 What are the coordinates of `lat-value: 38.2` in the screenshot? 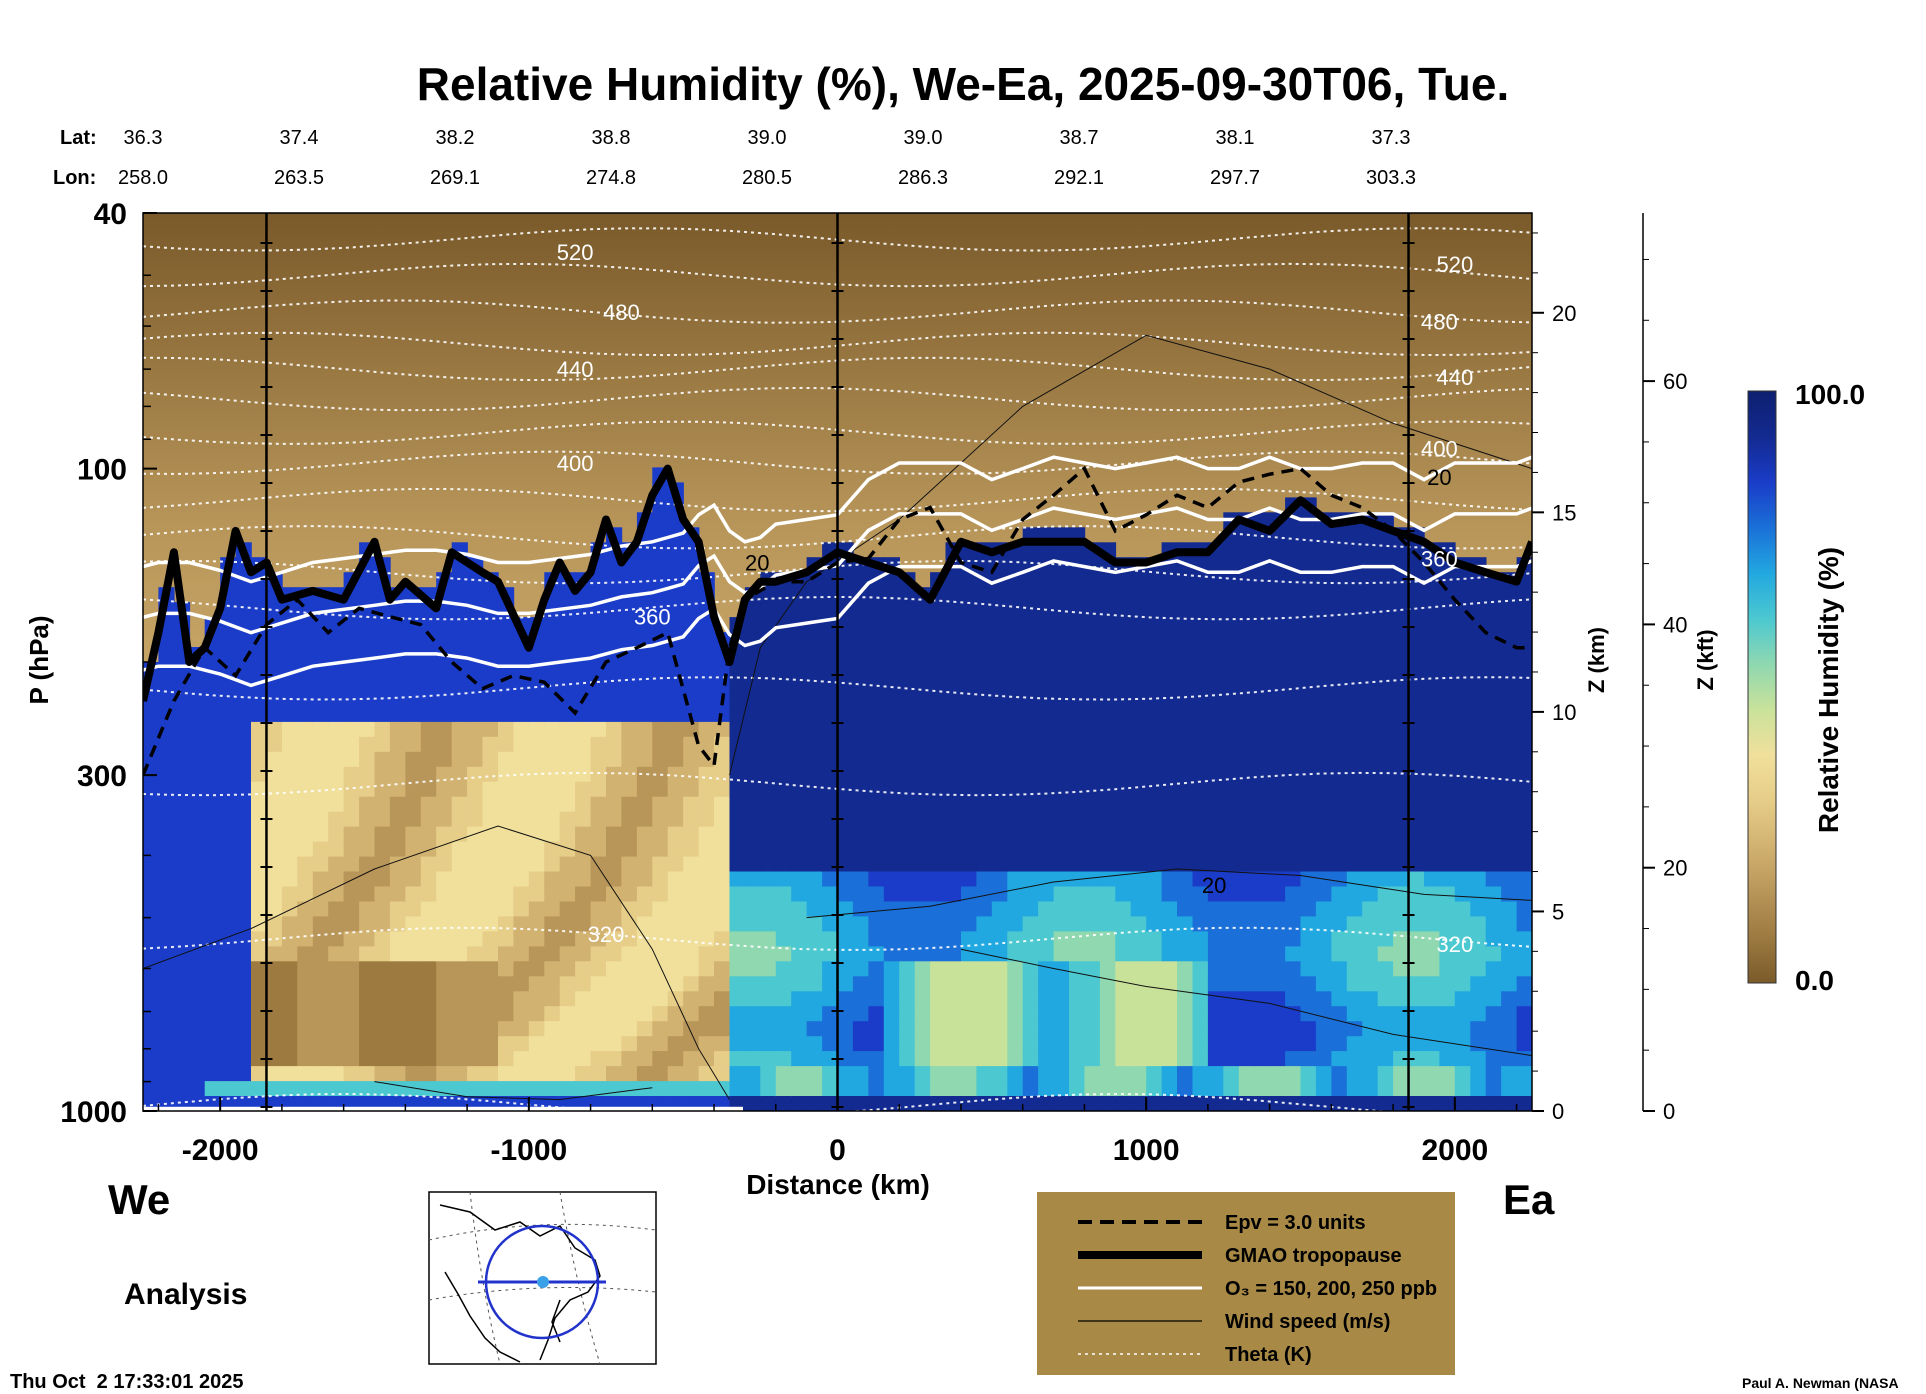 It's located at (455, 138).